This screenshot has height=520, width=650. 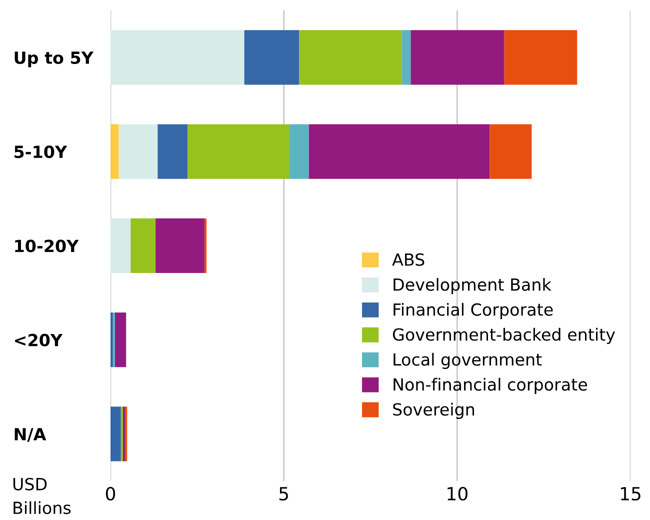 What do you see at coordinates (111, 493) in the screenshot?
I see `x-tick-label: 0` at bounding box center [111, 493].